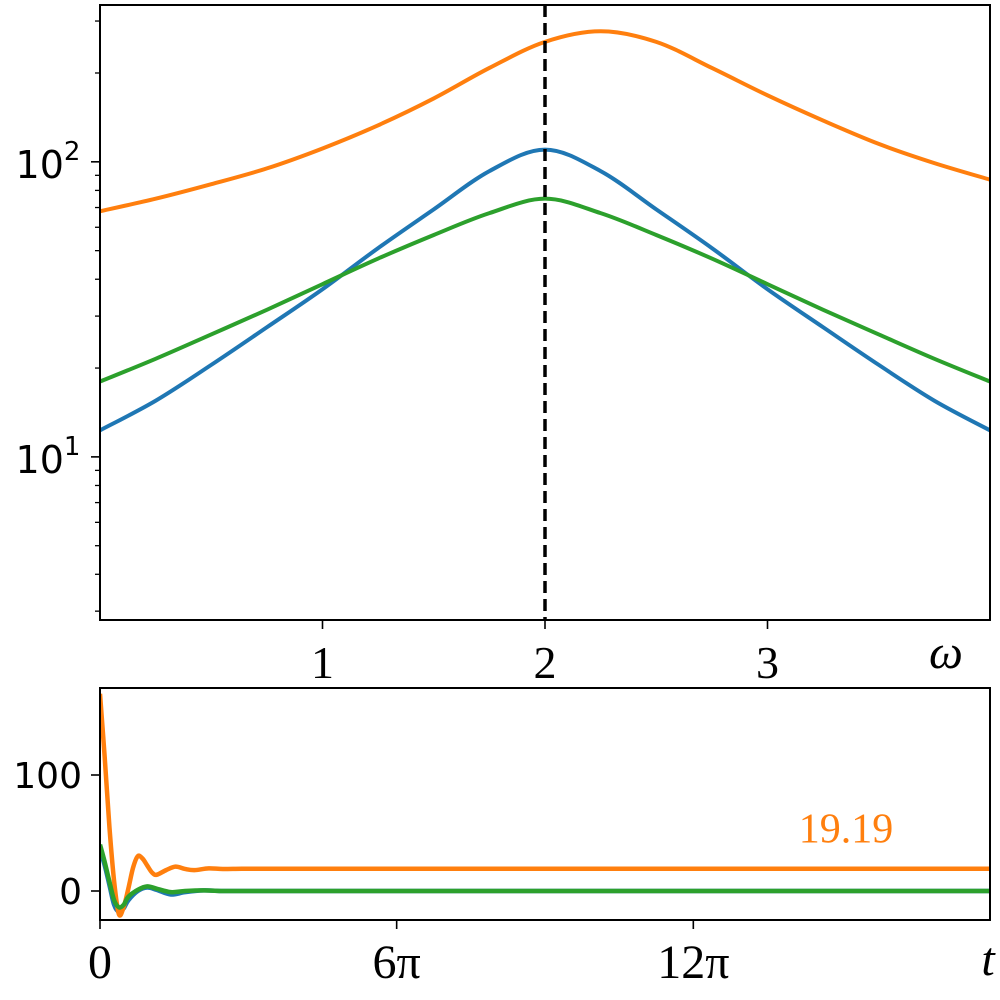 This screenshot has height=1000, width=1000. I want to click on y-tick-label: 0, so click(70, 892).